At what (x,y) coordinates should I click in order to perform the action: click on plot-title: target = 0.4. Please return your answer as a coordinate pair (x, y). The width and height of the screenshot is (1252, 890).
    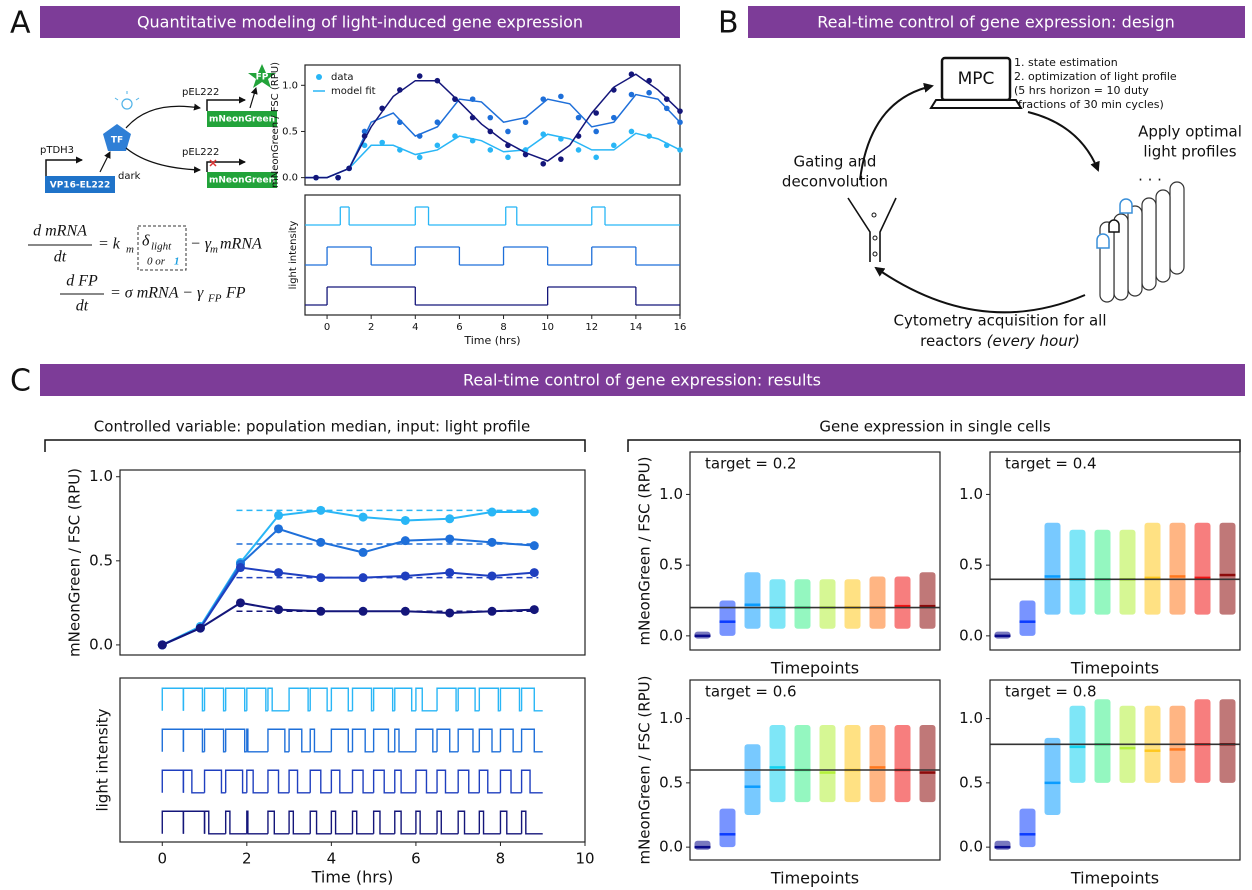
    Looking at the image, I should click on (1051, 464).